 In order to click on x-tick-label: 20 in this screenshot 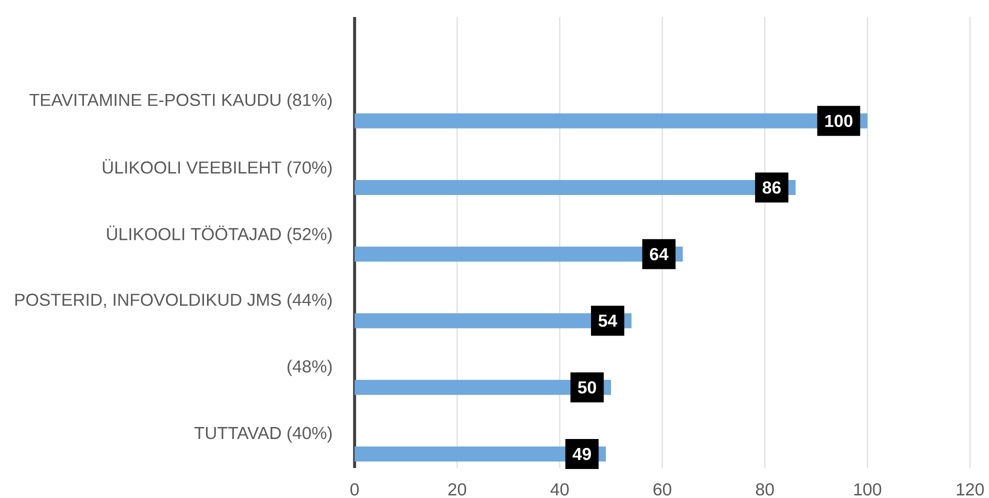, I will do `click(457, 489)`.